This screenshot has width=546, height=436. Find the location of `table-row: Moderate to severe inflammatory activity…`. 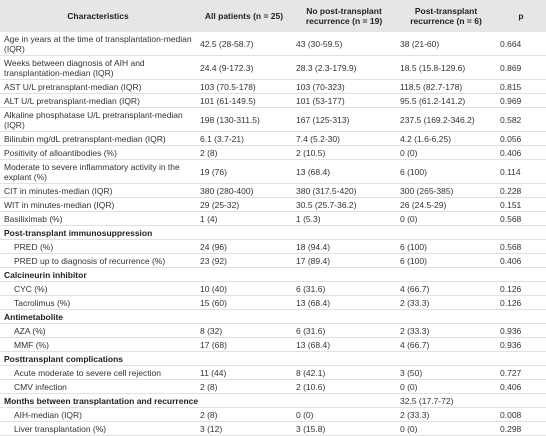

table-row: Moderate to severe inflammatory activity… is located at coordinates (273, 171).